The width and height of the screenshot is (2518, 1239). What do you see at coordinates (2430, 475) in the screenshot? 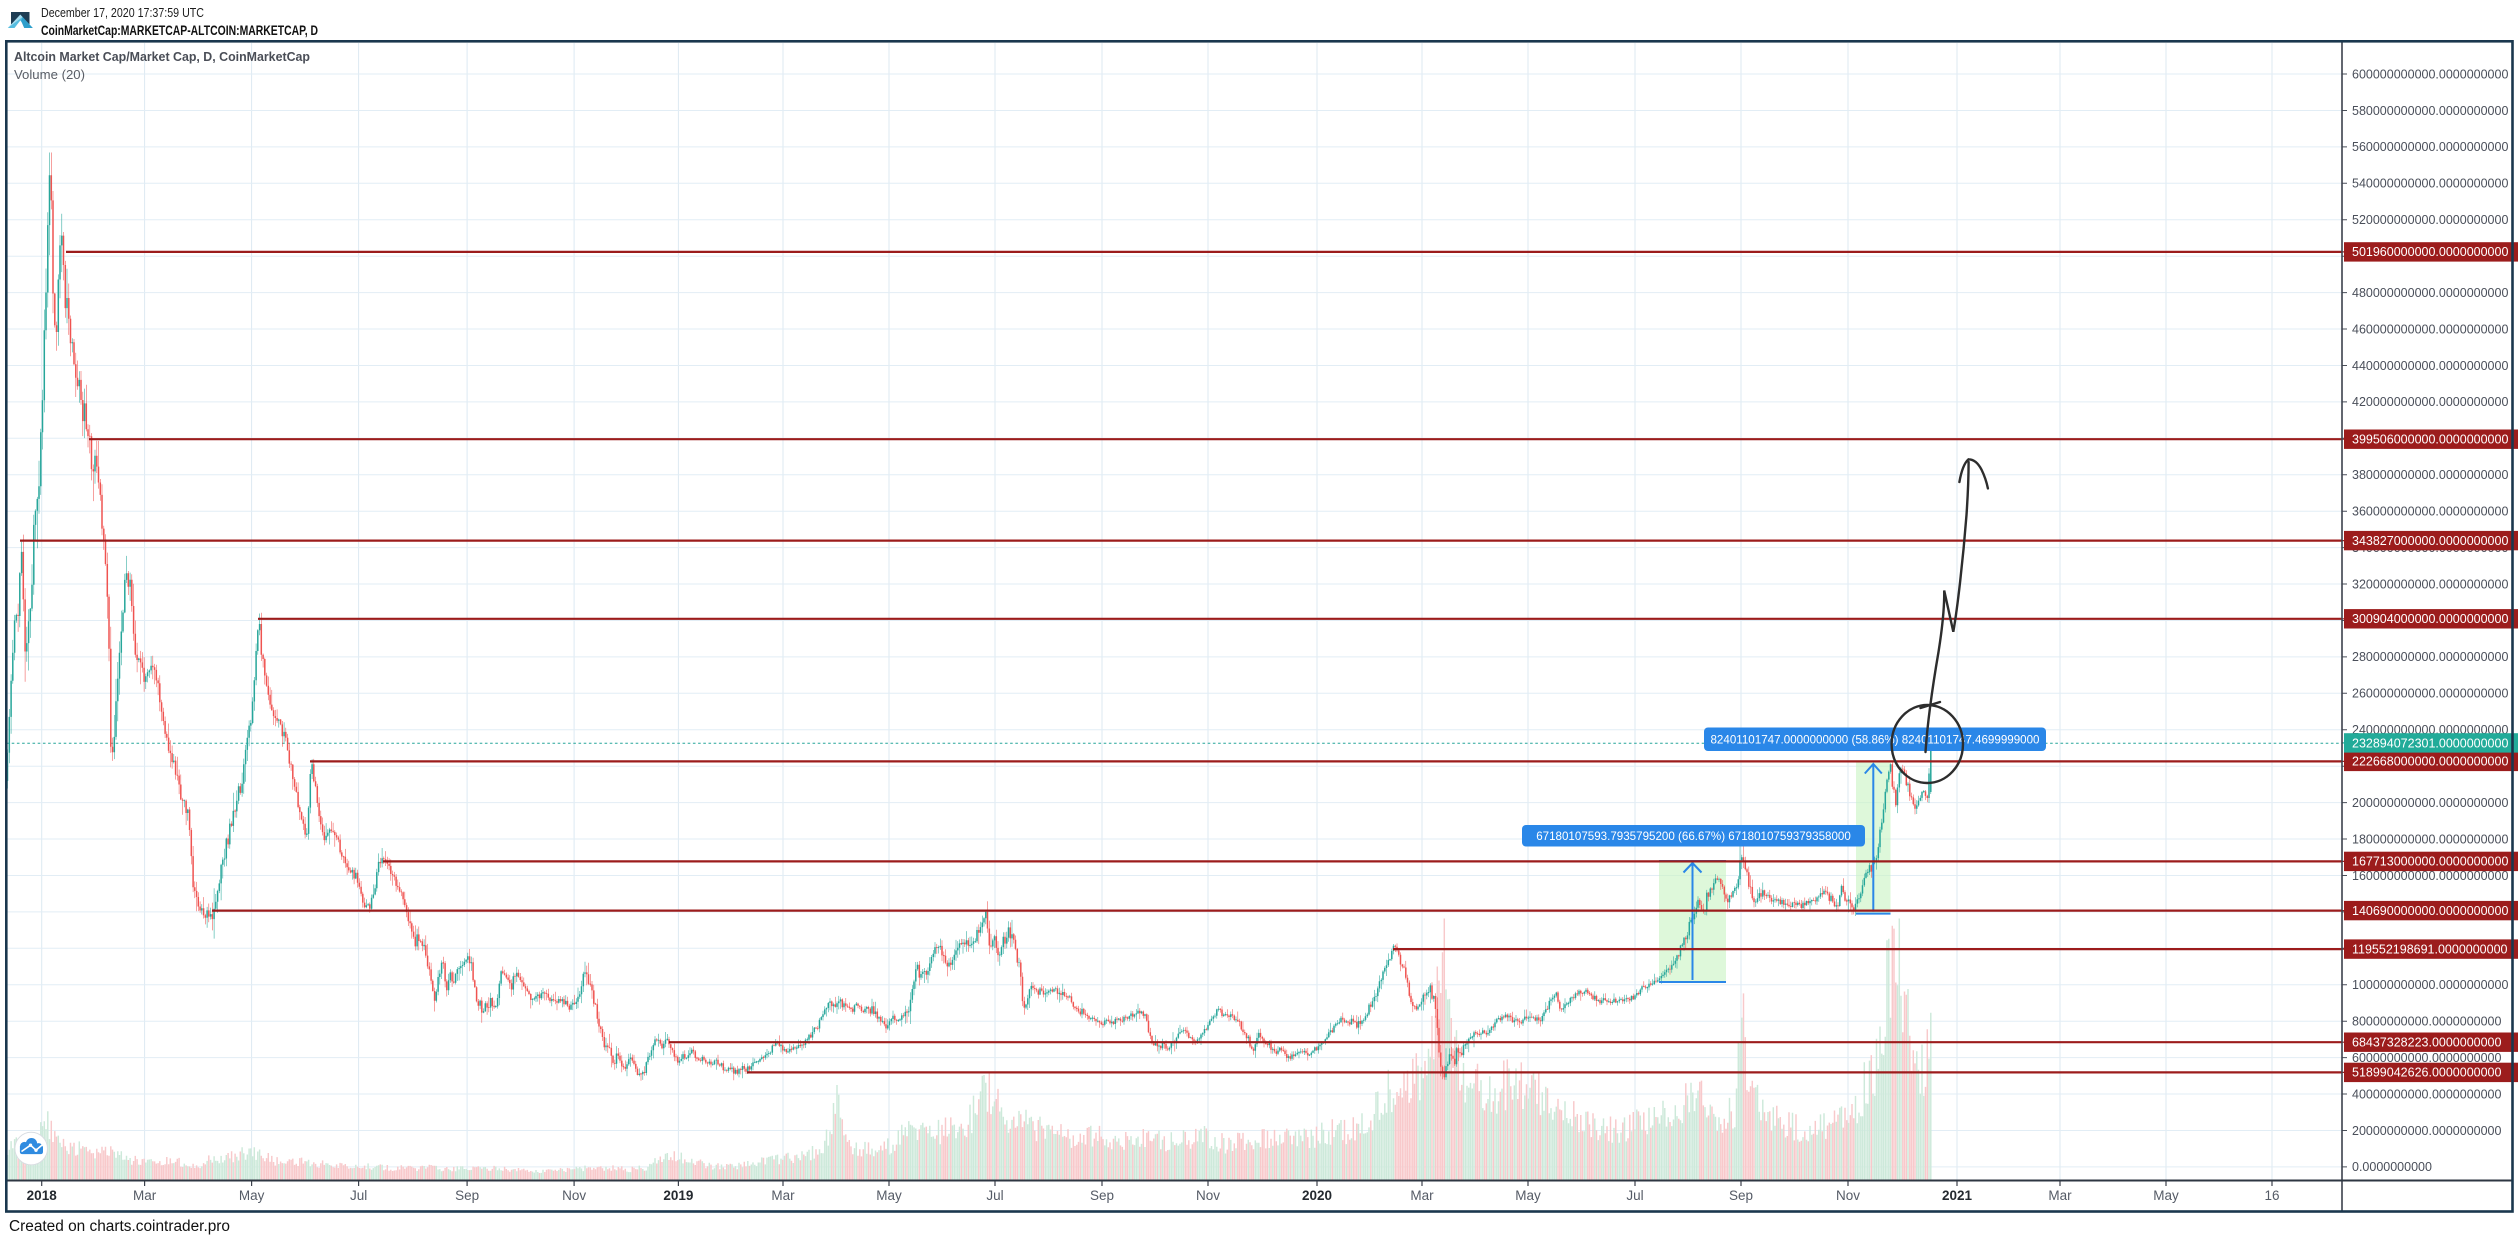
I see `svg-text: 380000000000.0000000000` at bounding box center [2430, 475].